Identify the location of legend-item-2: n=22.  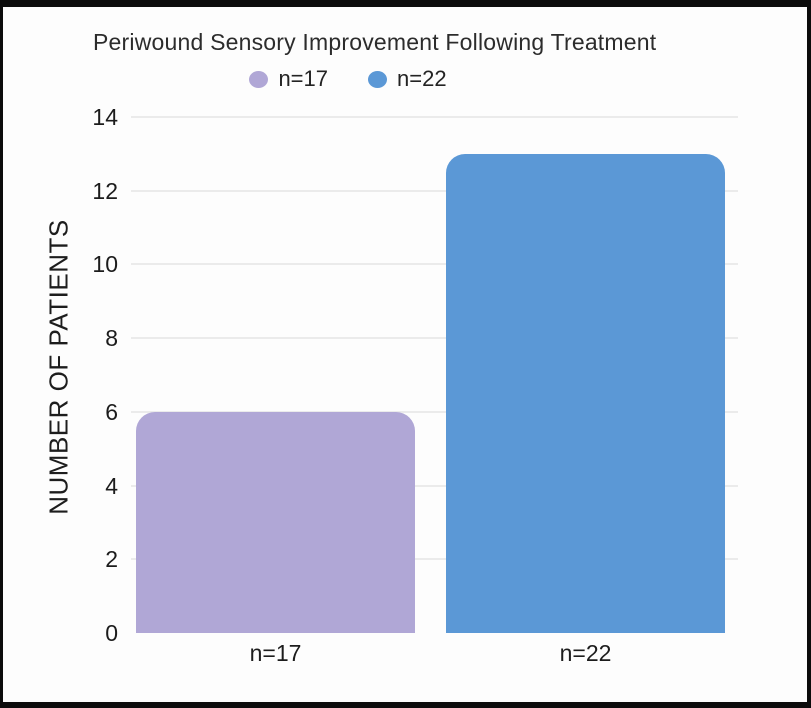
(407, 79).